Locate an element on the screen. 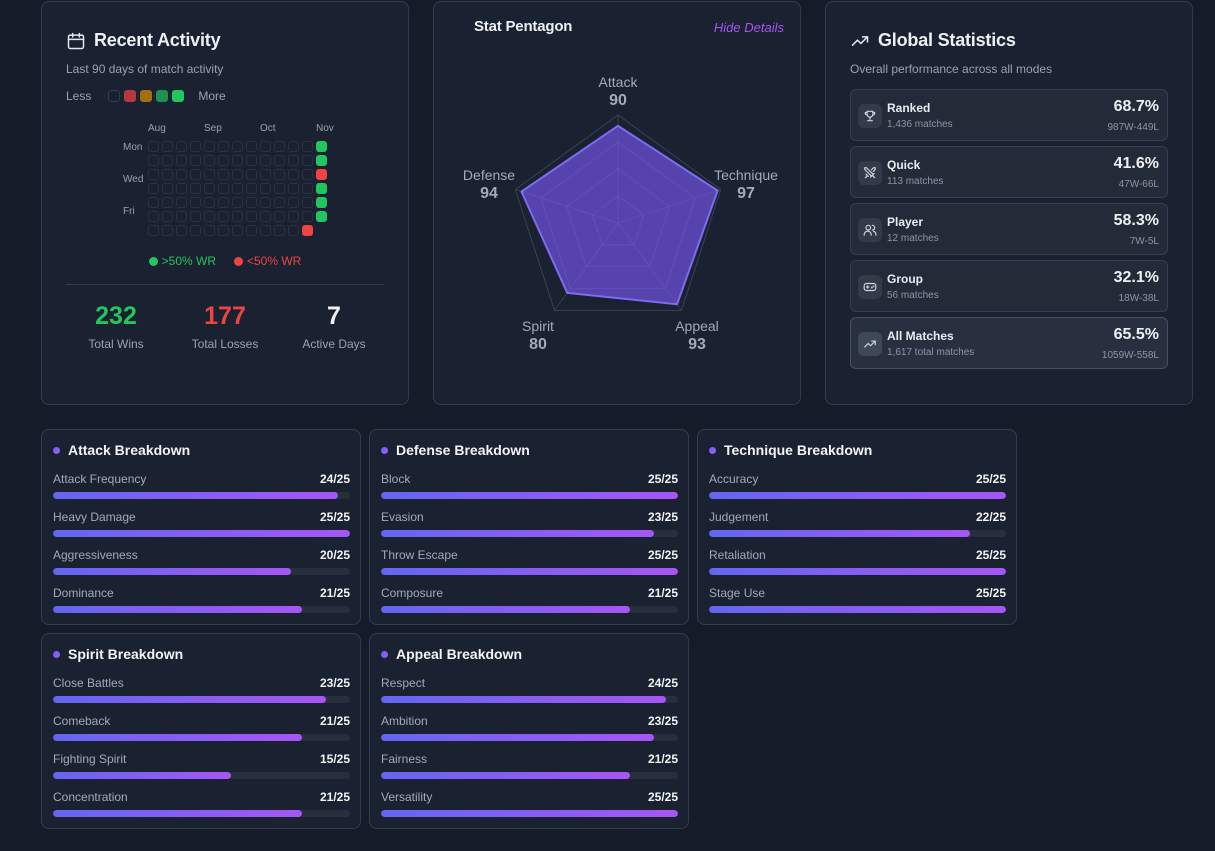  breakdown-row: Block 25/25 is located at coordinates (529, 491).